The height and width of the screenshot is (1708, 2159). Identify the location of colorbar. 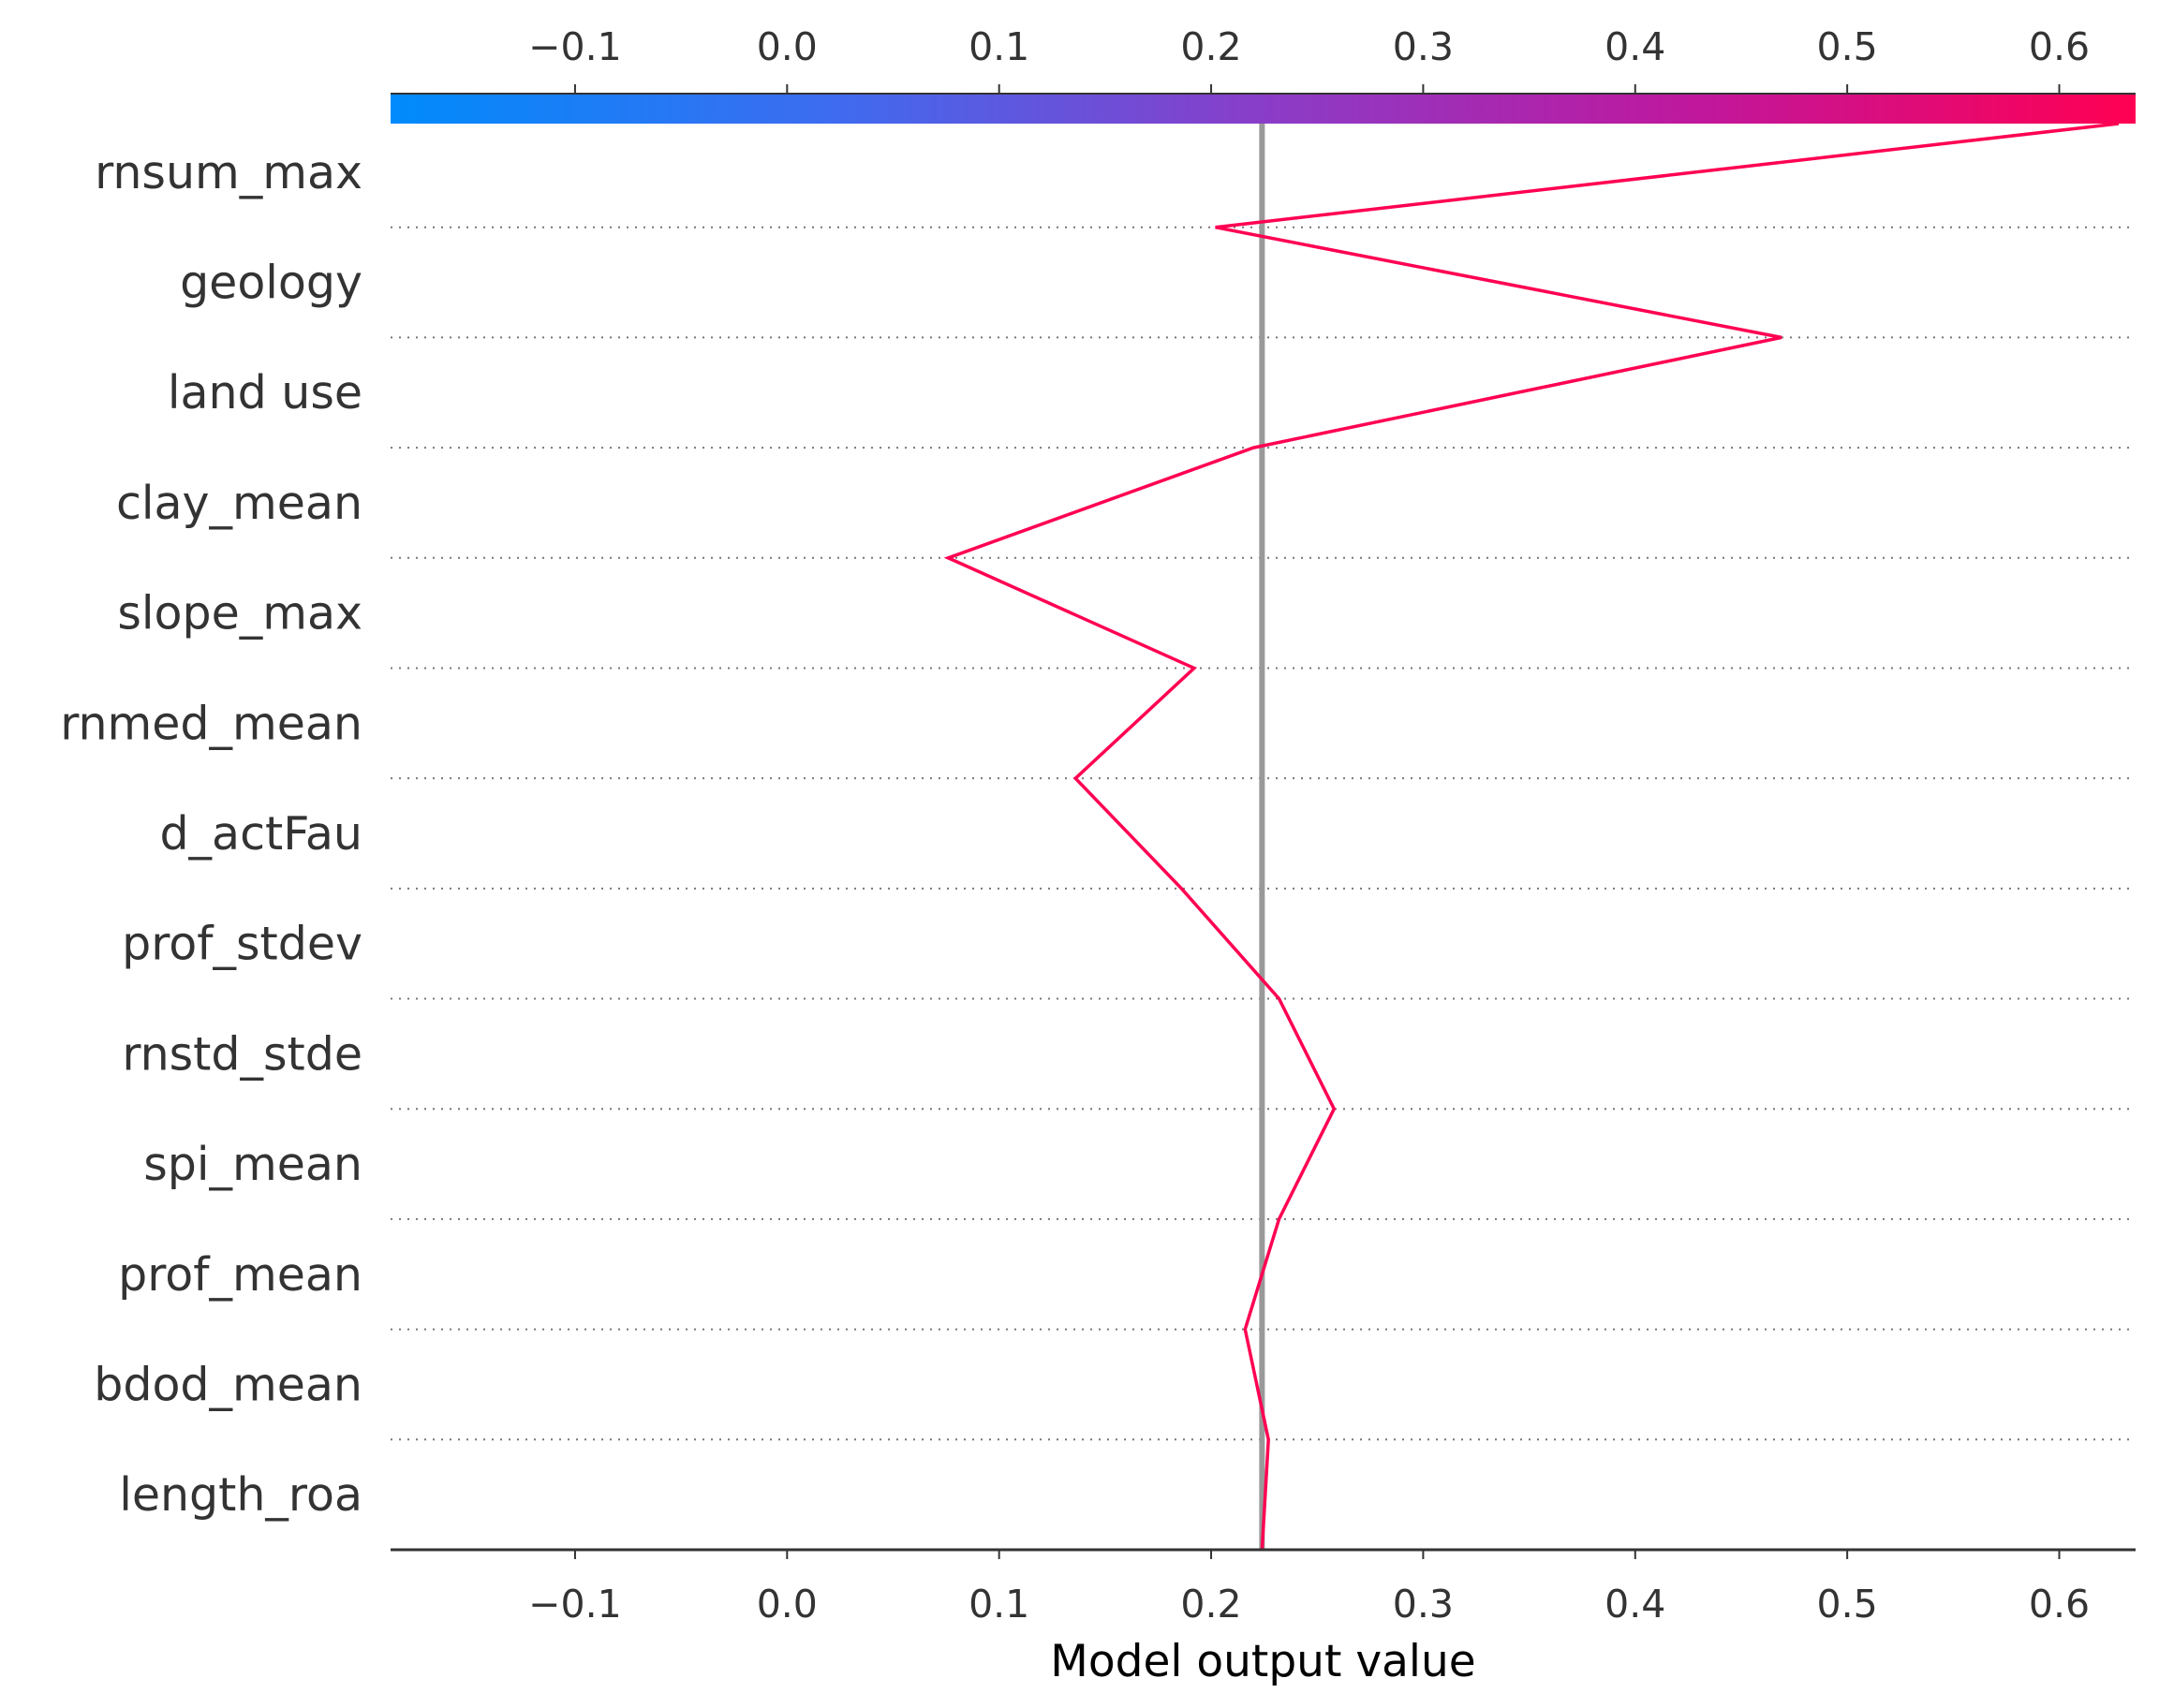
(1263, 109).